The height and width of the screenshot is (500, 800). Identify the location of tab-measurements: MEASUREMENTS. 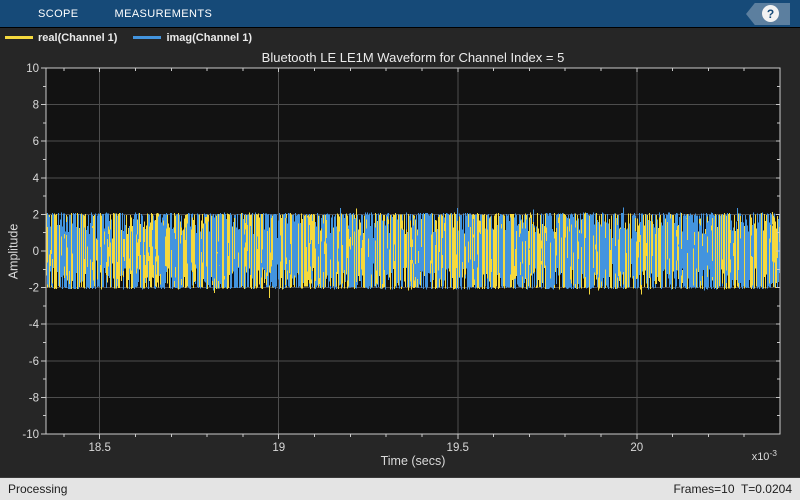
(163, 13).